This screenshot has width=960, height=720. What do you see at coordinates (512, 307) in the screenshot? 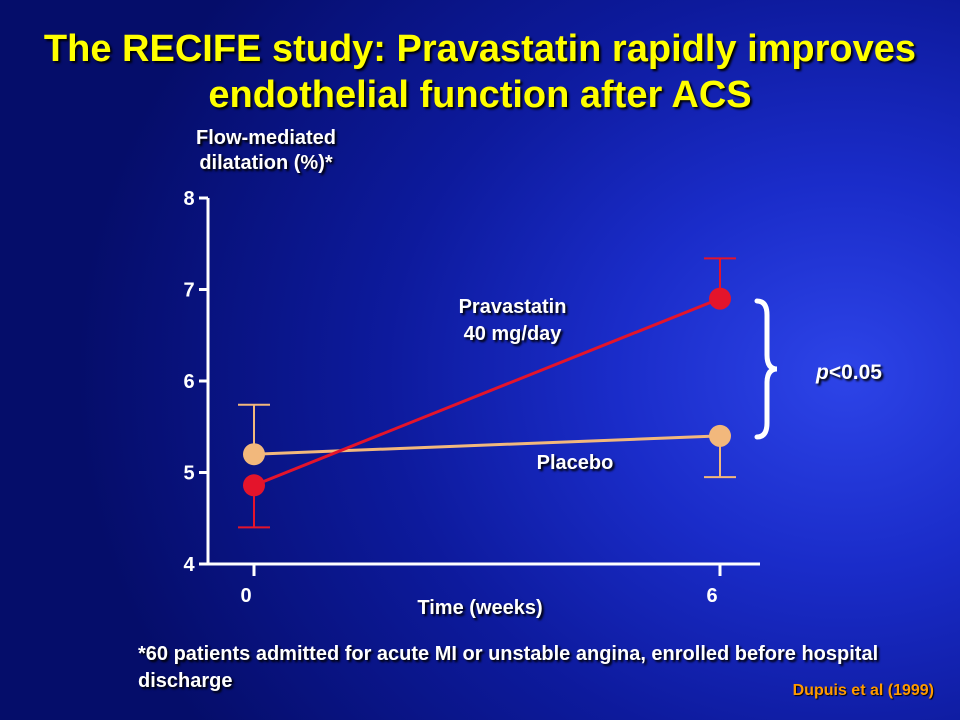
I see `legend-pravastatin-line1: Pravastatin` at bounding box center [512, 307].